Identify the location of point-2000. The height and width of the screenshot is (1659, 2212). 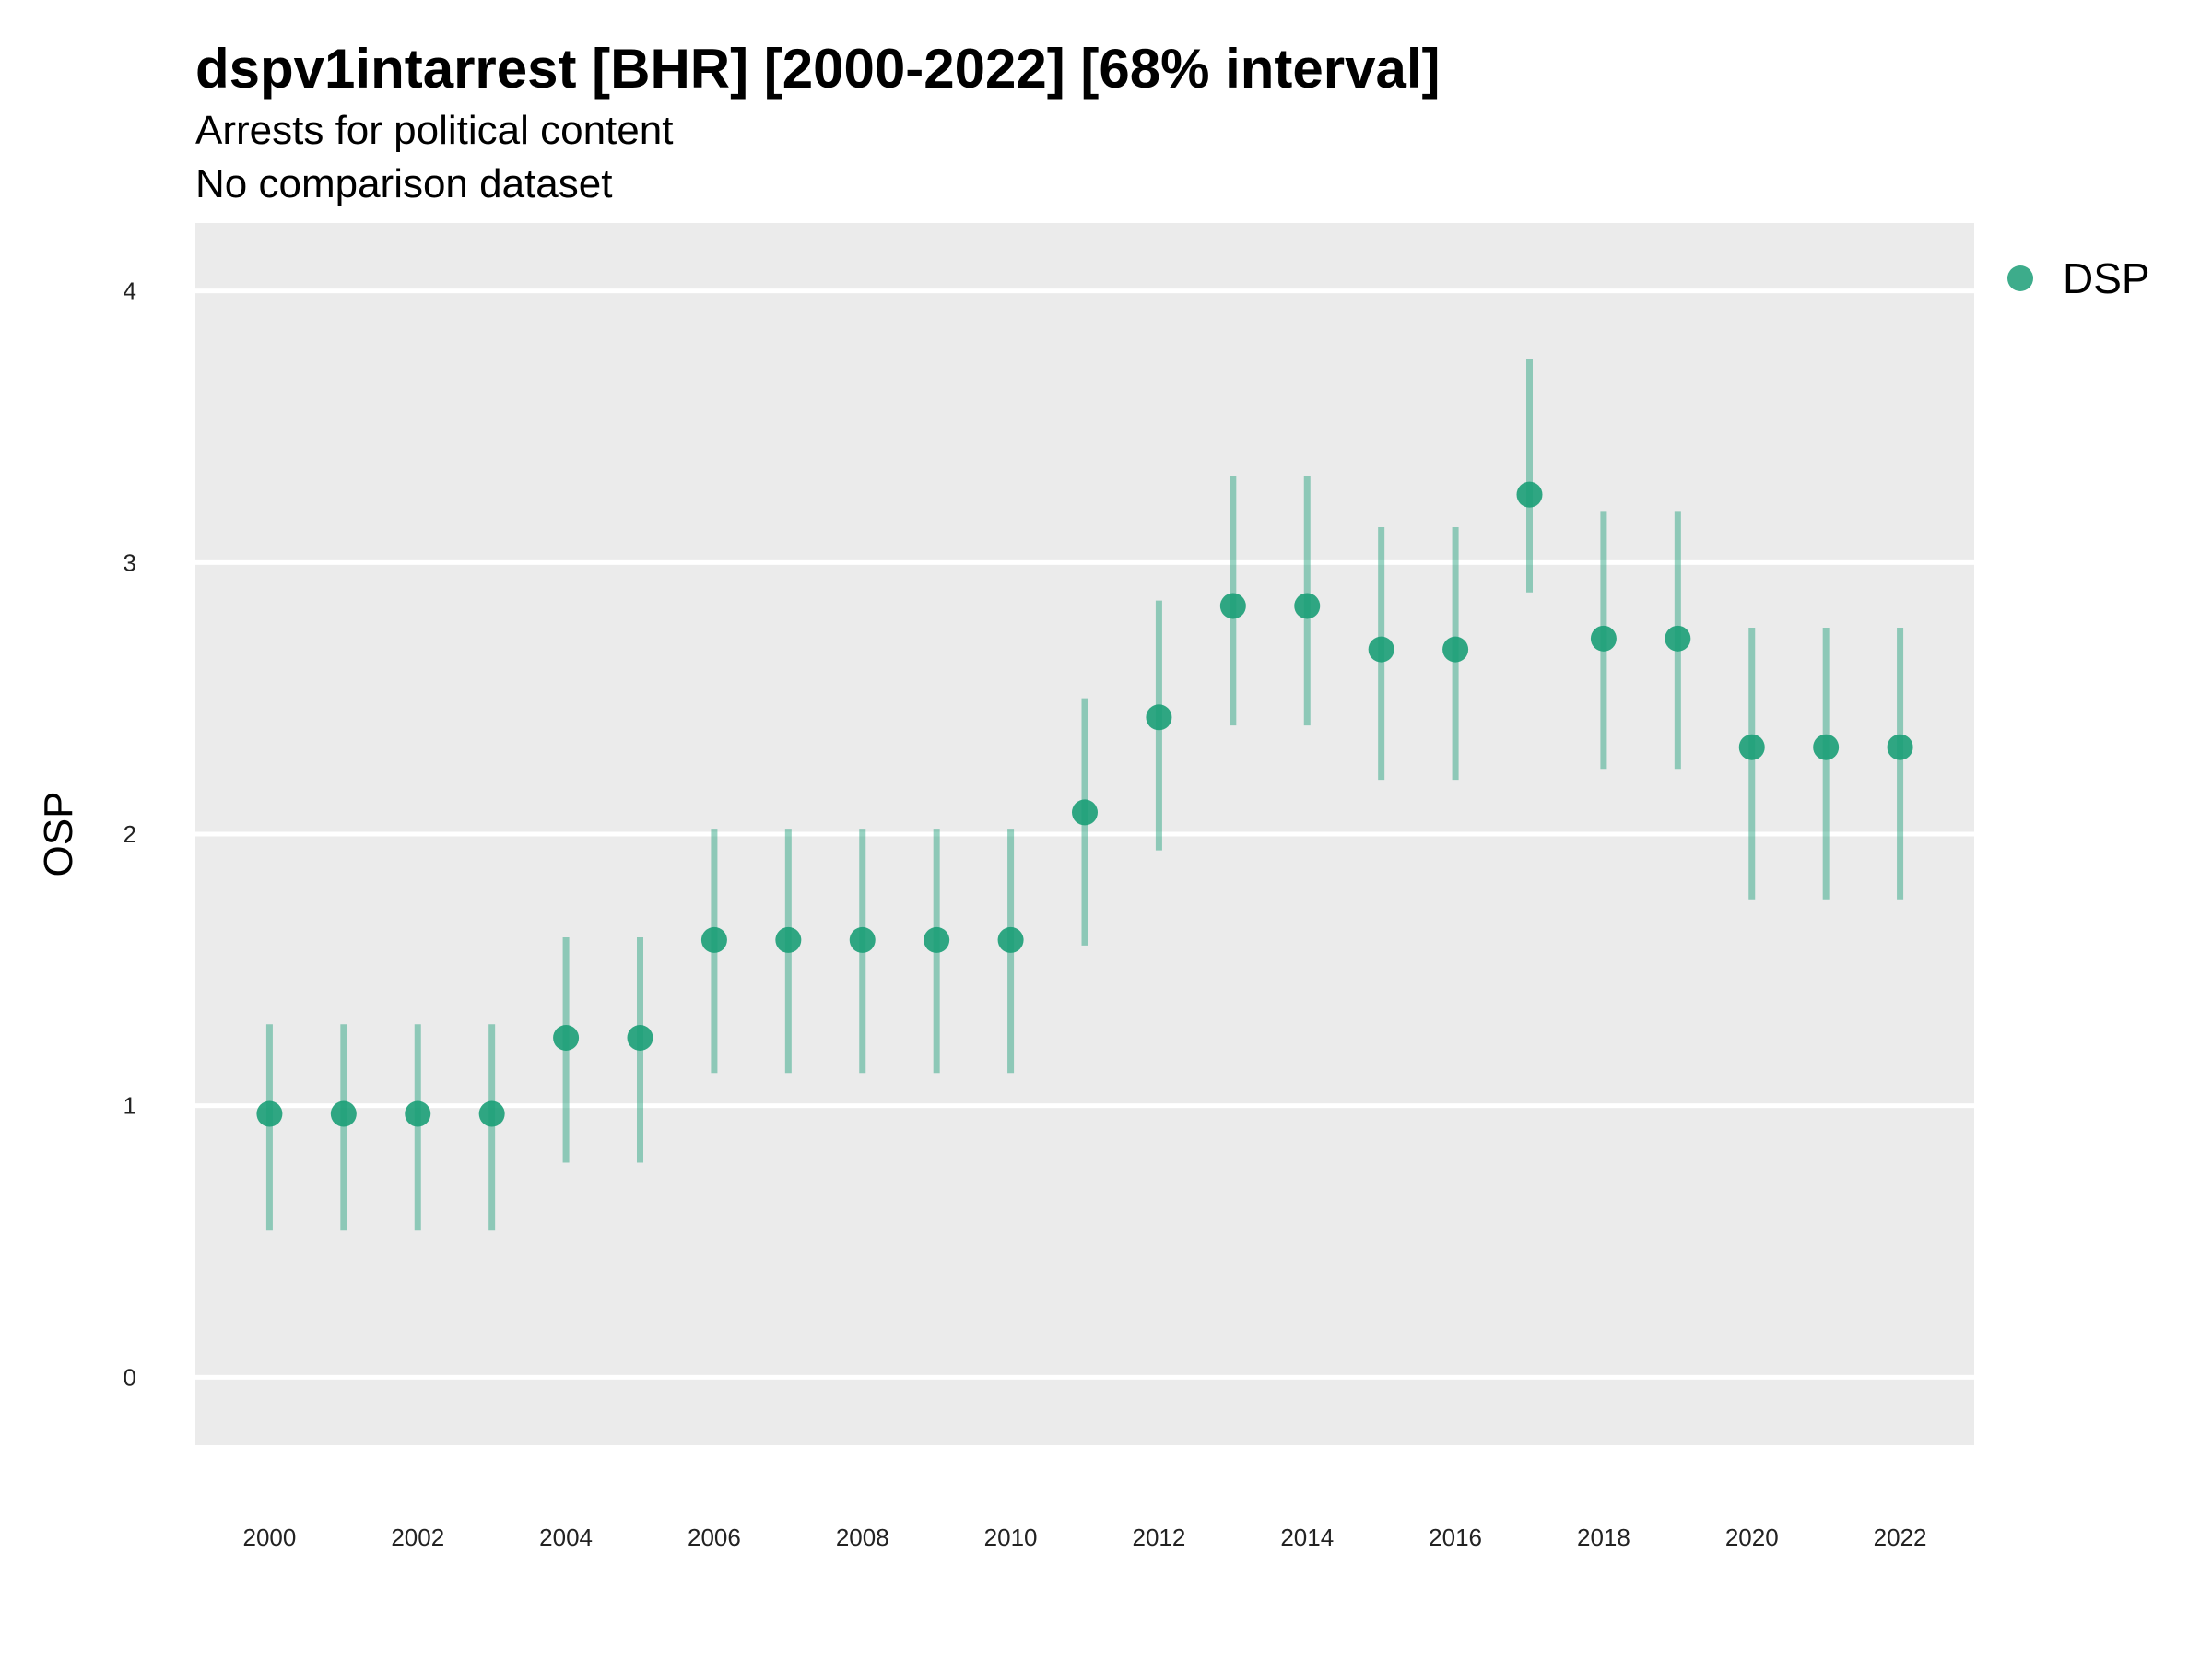
(269, 1113).